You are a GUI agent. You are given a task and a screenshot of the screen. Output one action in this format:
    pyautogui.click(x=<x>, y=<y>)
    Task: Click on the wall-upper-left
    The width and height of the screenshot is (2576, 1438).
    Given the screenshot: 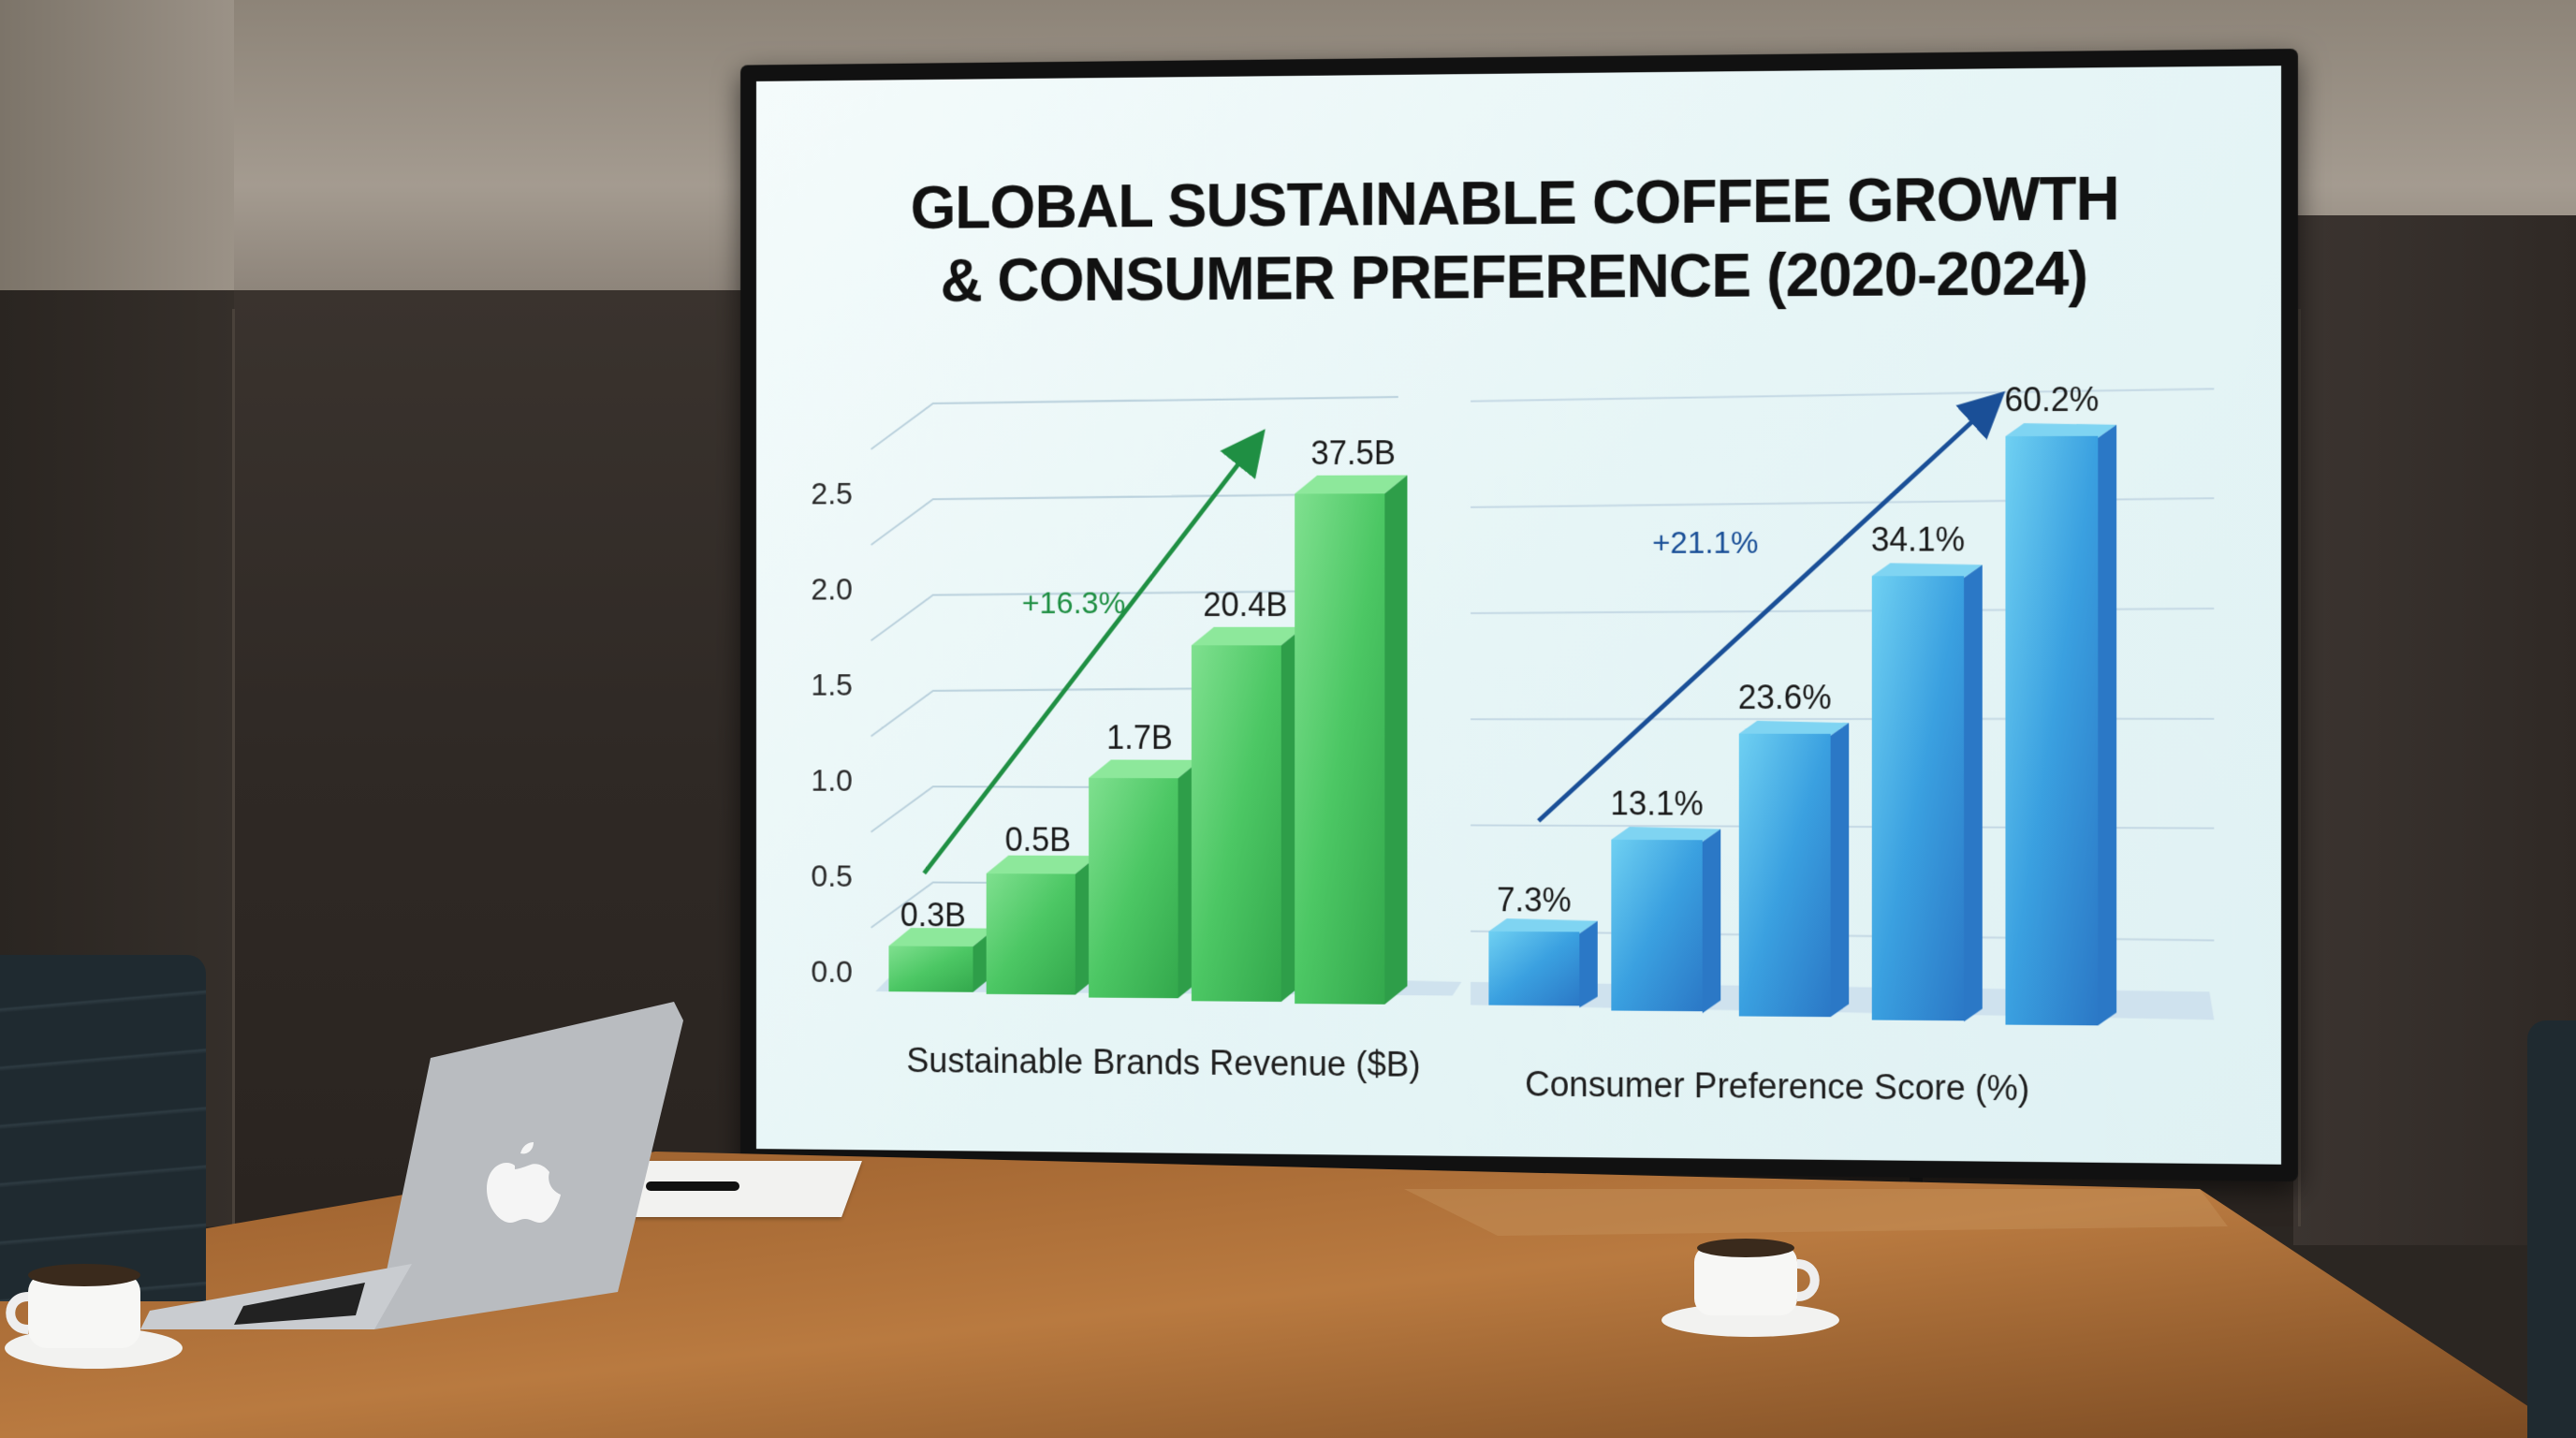 What is the action you would take?
    pyautogui.click(x=117, y=150)
    